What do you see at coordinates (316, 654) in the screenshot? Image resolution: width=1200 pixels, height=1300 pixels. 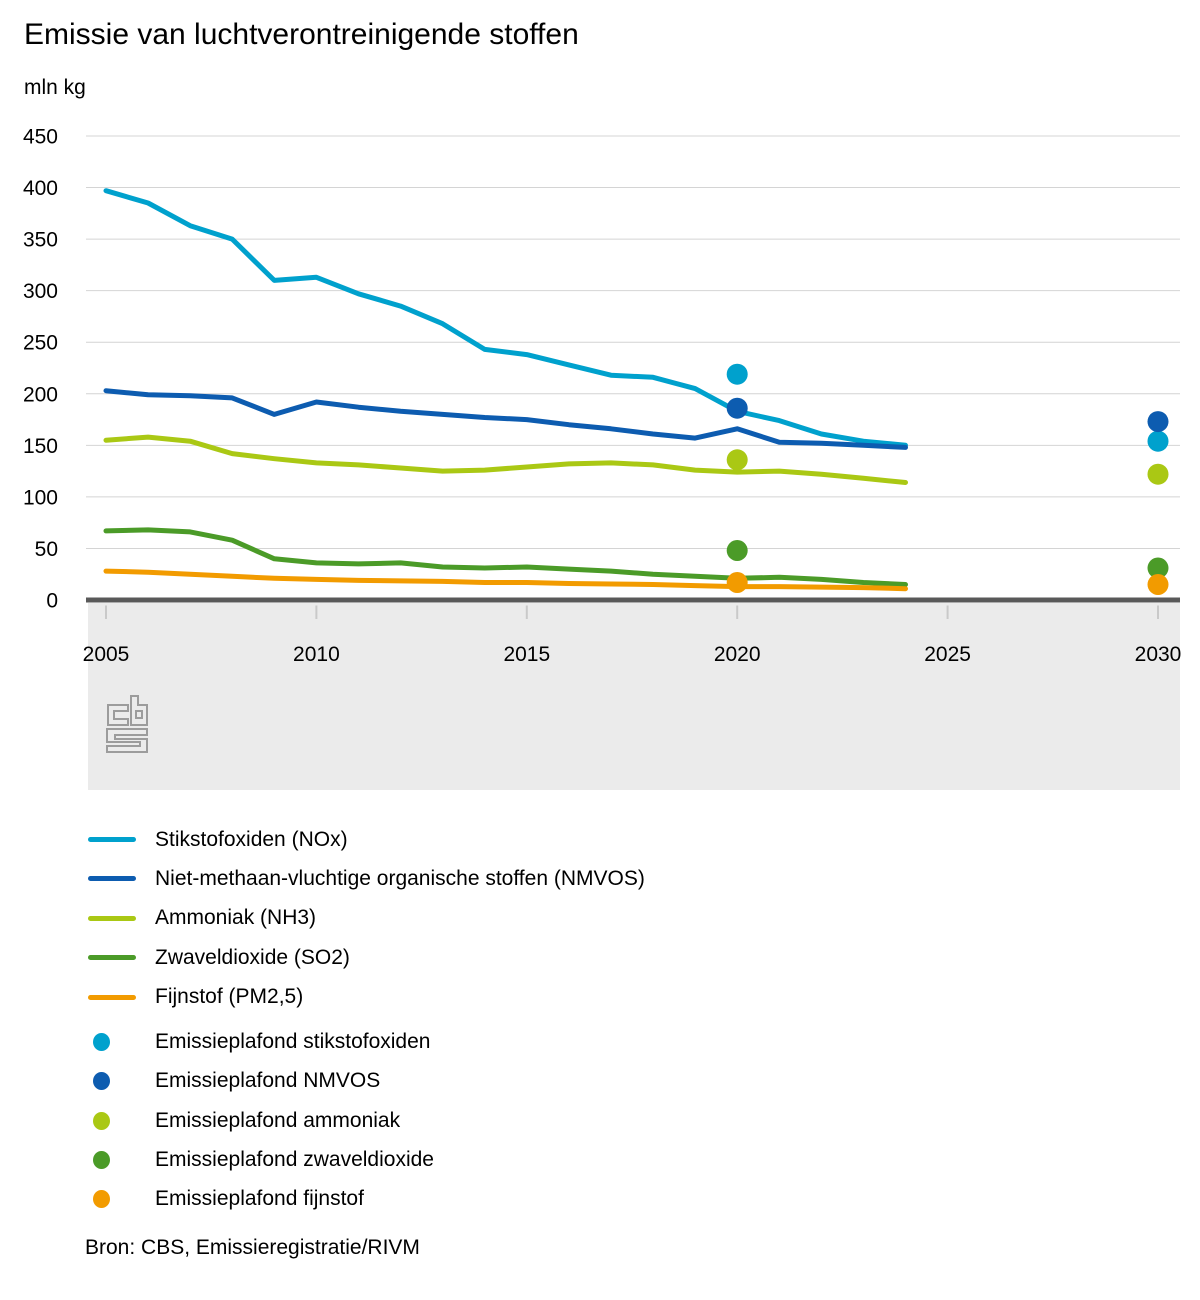 I see `x-axis-tick-label-2010: 2010` at bounding box center [316, 654].